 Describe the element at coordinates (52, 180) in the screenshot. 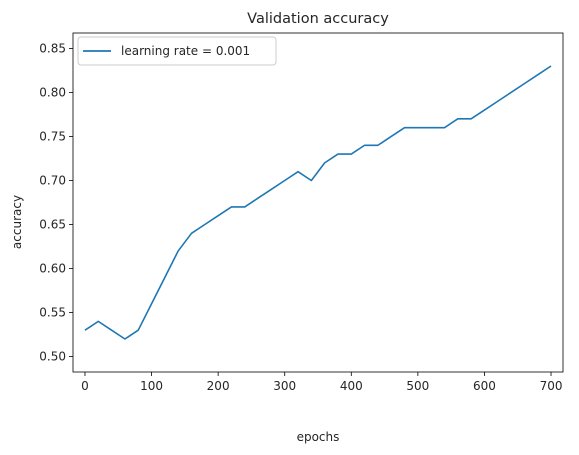

I see `y-tick-label: 0.70` at that location.